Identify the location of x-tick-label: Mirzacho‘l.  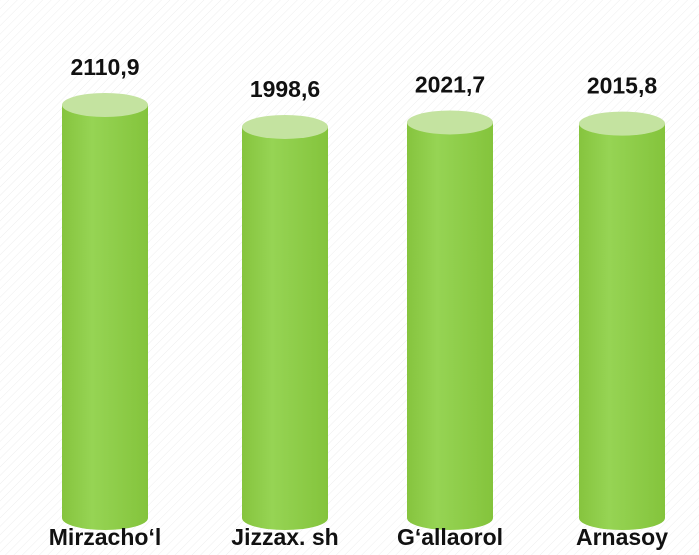
(105, 537).